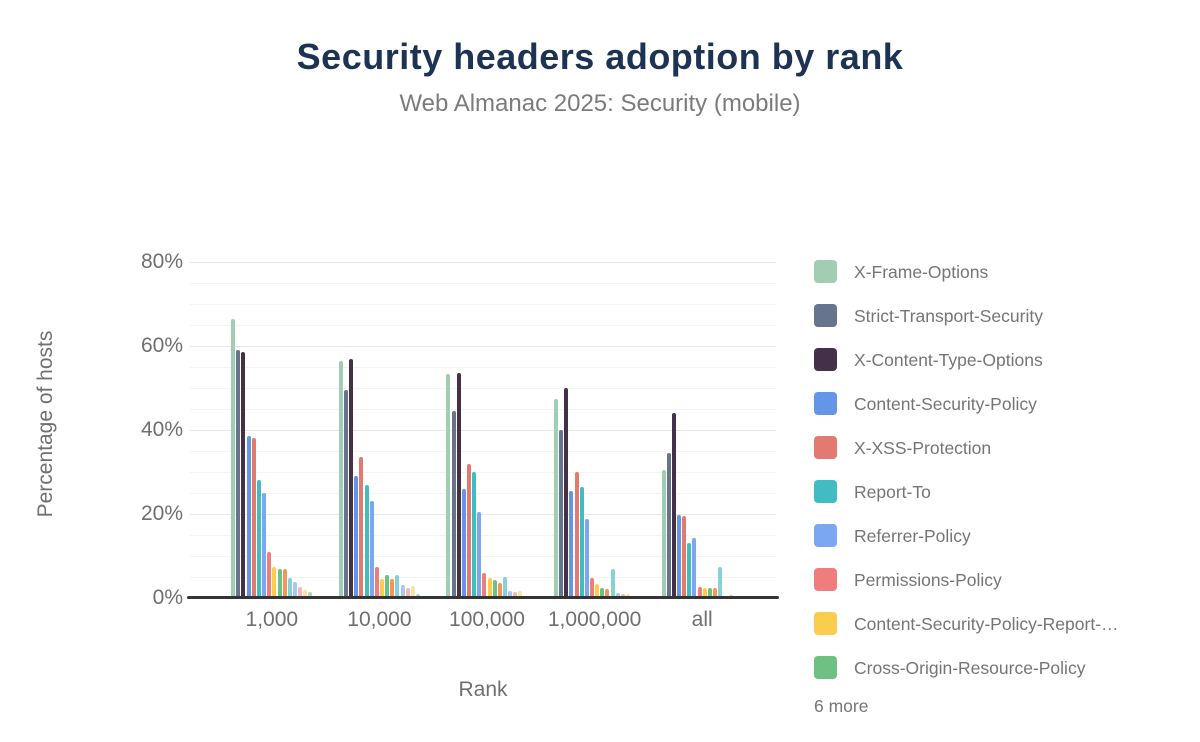 The width and height of the screenshot is (1200, 742). What do you see at coordinates (825, 667) in the screenshot?
I see `legend-swatch-cross-origin-resource-policy` at bounding box center [825, 667].